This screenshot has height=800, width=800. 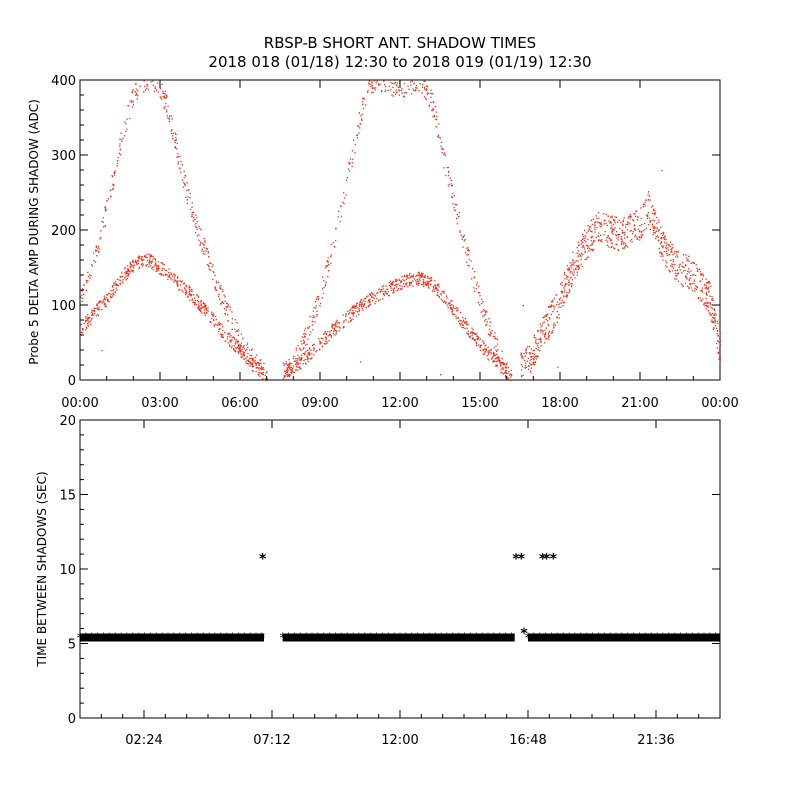 What do you see at coordinates (67, 496) in the screenshot?
I see `bottom-y-tick-label: 15` at bounding box center [67, 496].